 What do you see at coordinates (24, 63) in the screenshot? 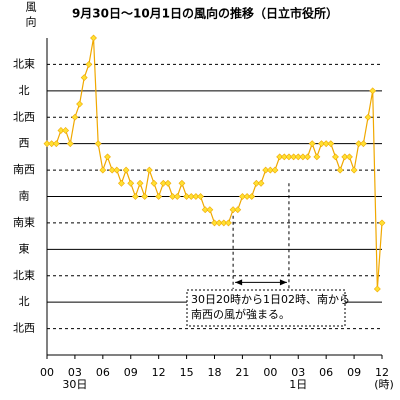
I see `y-tick-label: 北東` at bounding box center [24, 63].